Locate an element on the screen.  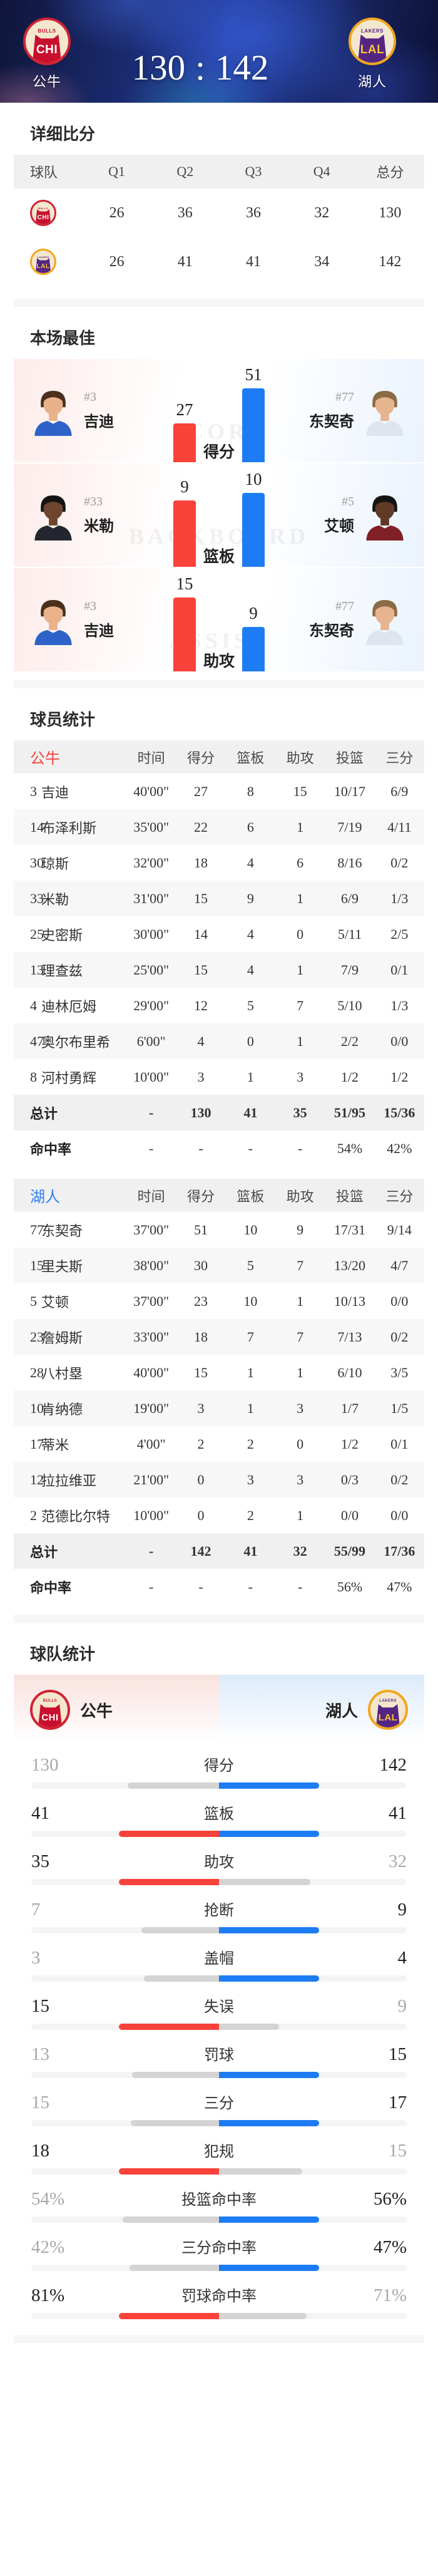
stat-3pt: 0/1 is located at coordinates (399, 1443).